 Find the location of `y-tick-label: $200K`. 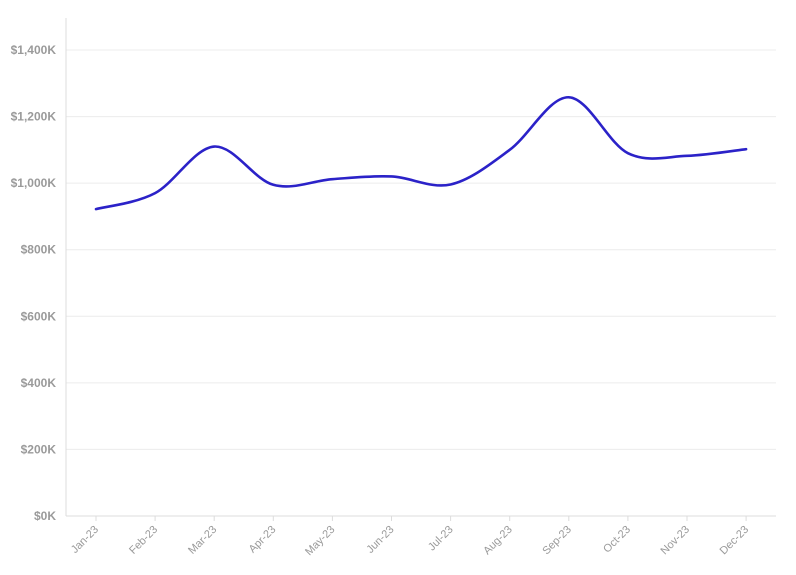

y-tick-label: $200K is located at coordinates (39, 449).